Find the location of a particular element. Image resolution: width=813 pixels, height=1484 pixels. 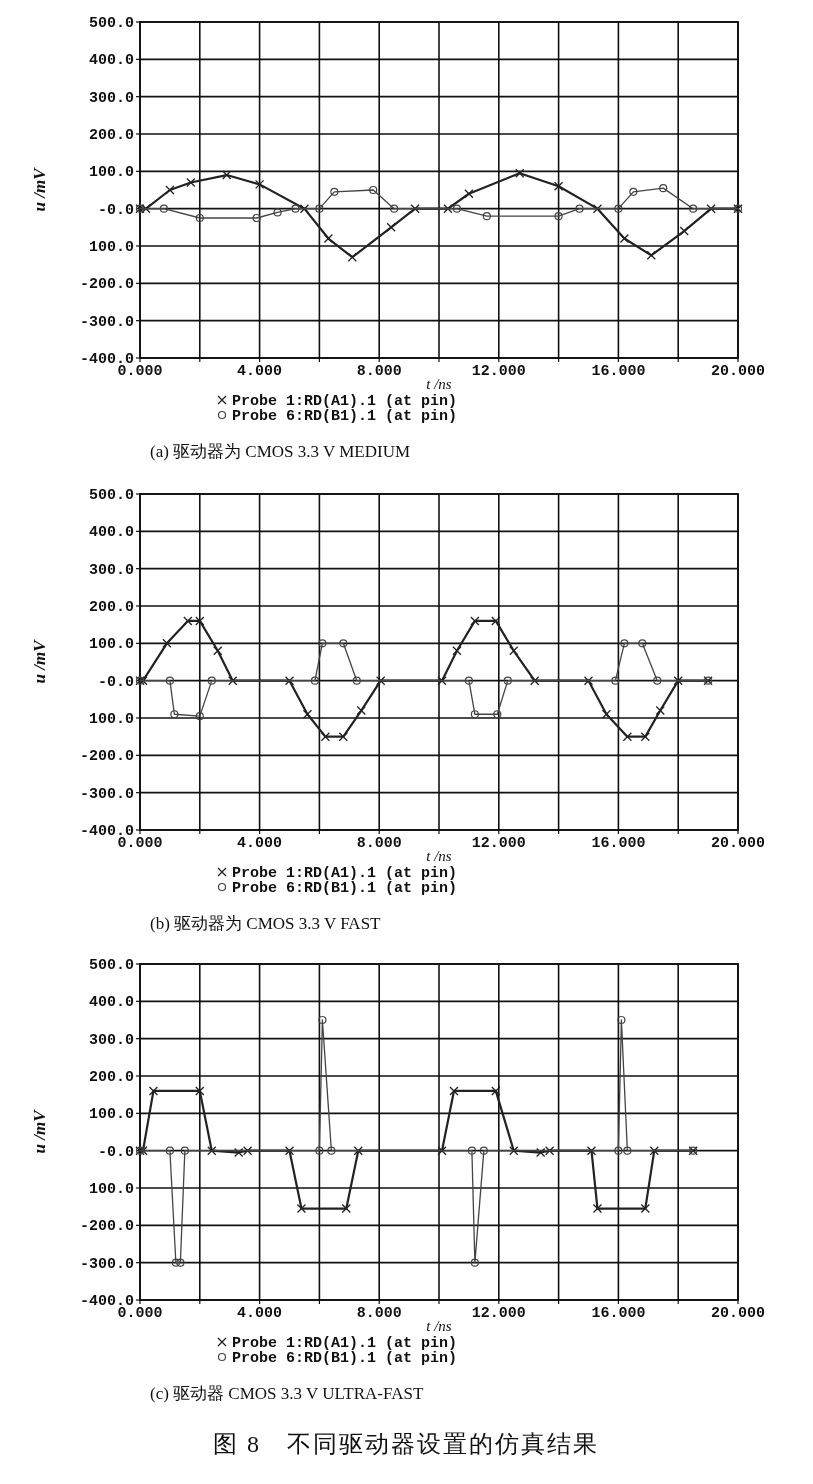

text: (b) 驱动器为 CMOS 3.3 V FAST is located at coordinates (266, 923).